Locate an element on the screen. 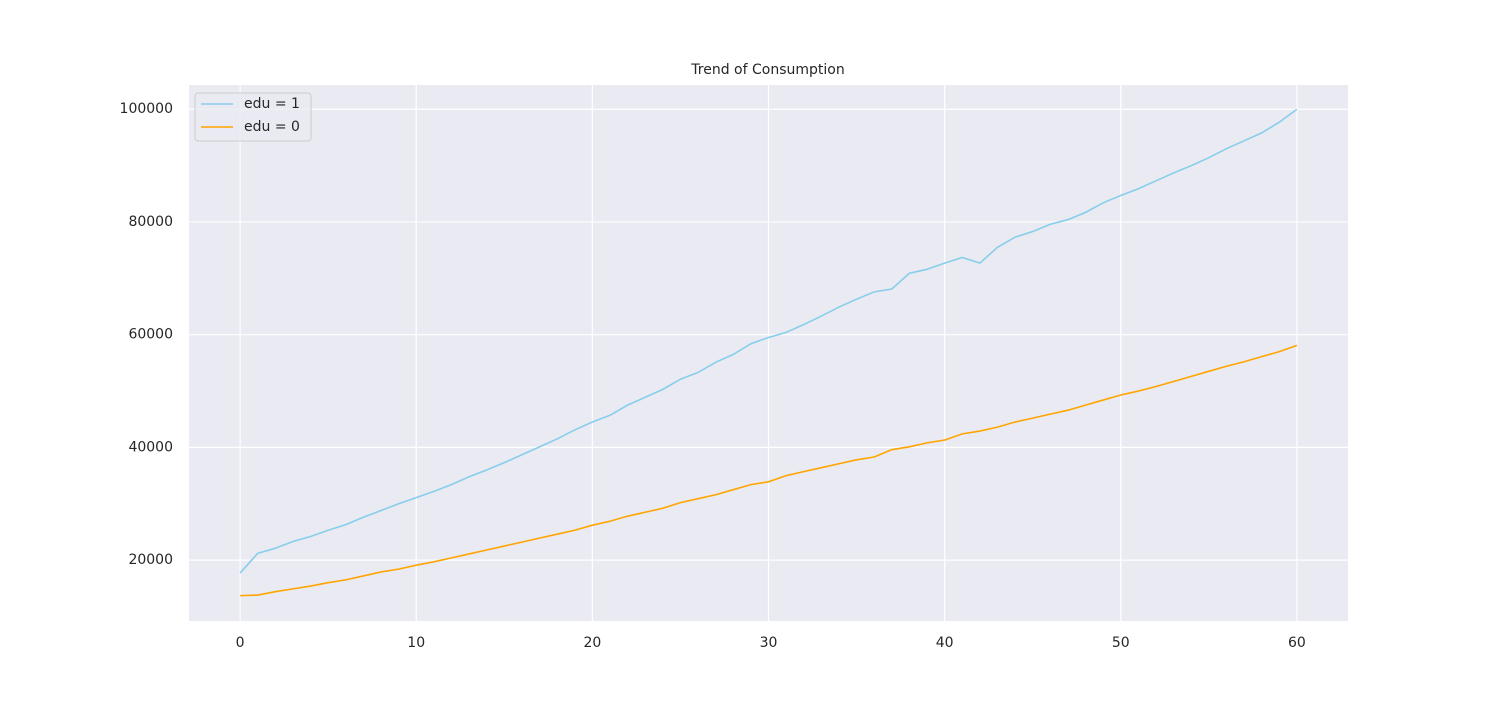 This screenshot has height=704, width=1500. x-tick-label: 40 is located at coordinates (945, 643).